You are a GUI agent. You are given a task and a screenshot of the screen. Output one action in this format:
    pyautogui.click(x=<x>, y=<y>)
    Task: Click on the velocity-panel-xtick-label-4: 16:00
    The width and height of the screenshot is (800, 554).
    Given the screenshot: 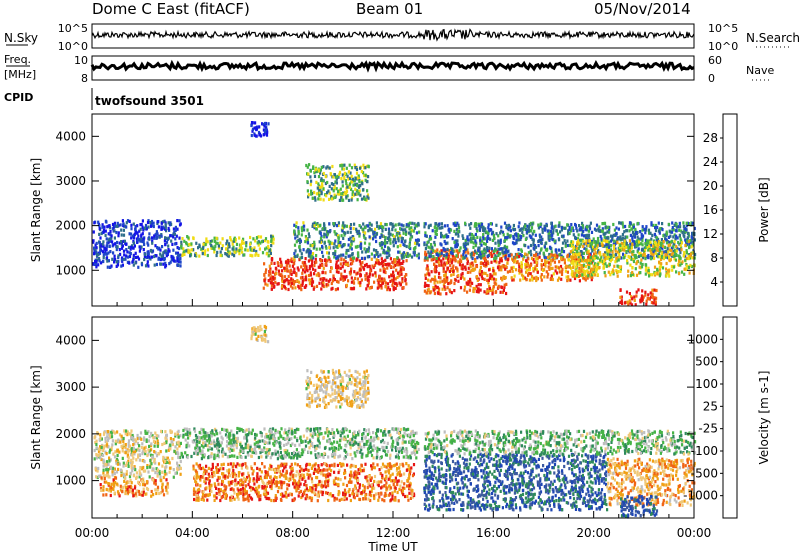 What is the action you would take?
    pyautogui.click(x=493, y=533)
    